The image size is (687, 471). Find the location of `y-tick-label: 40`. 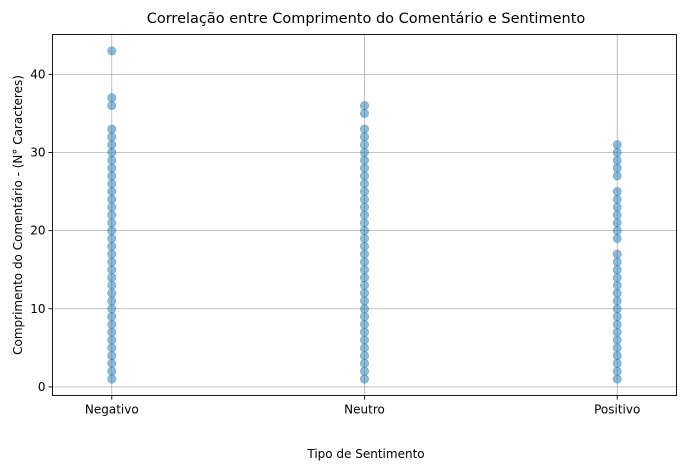

y-tick-label: 40 is located at coordinates (37, 74).